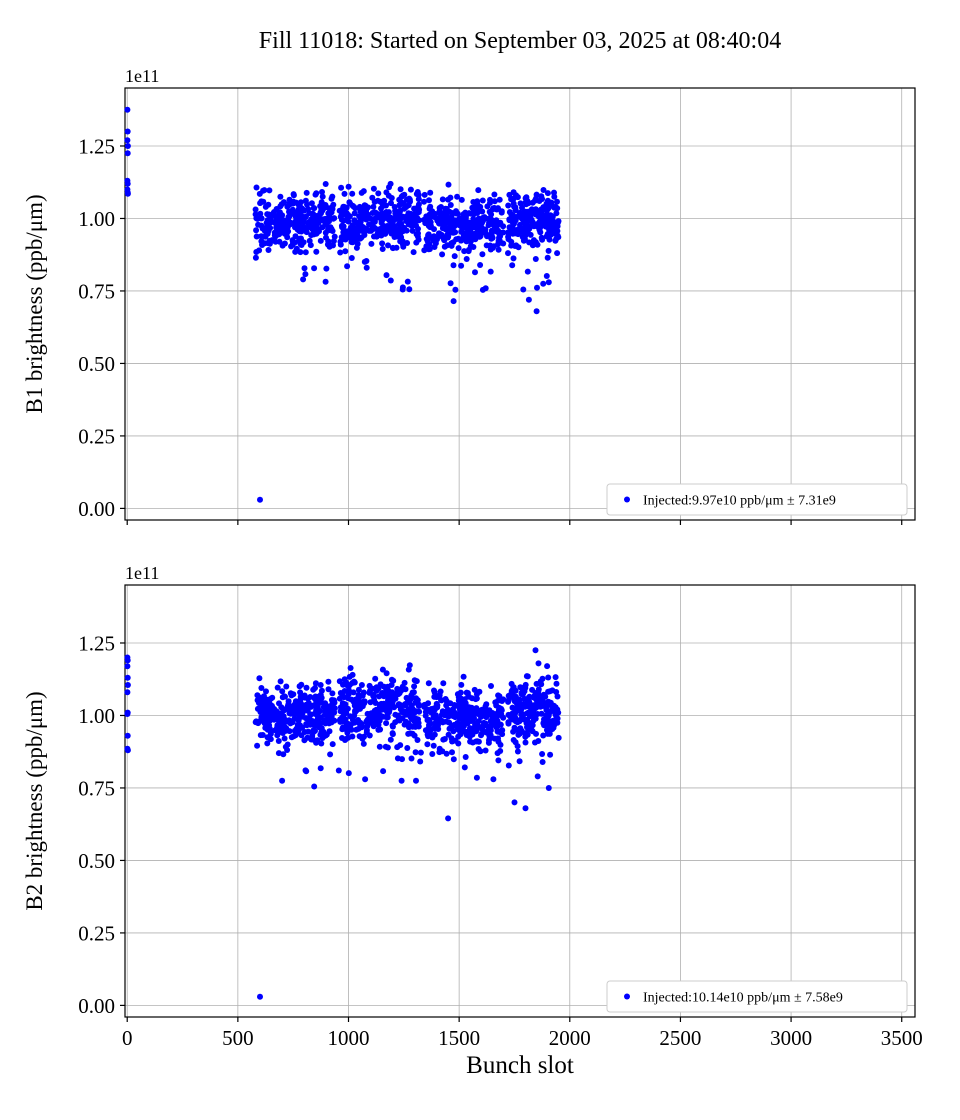 The height and width of the screenshot is (1120, 960). What do you see at coordinates (343, 823) in the screenshot?
I see `scatter-points` at bounding box center [343, 823].